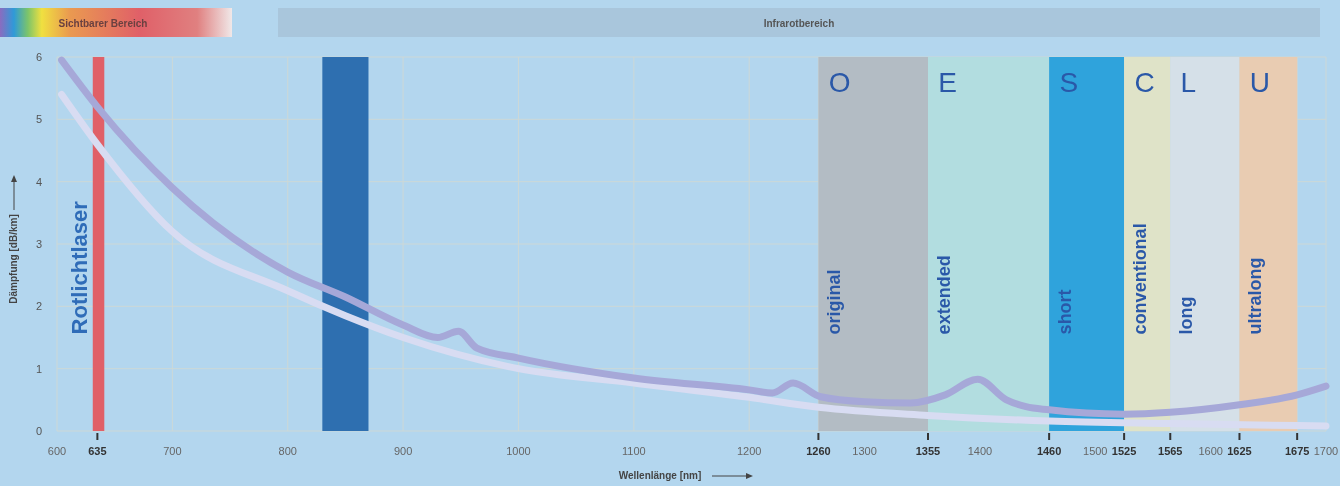  Describe the element at coordinates (1239, 451) in the screenshot. I see `x-tick-label: 1625` at that location.